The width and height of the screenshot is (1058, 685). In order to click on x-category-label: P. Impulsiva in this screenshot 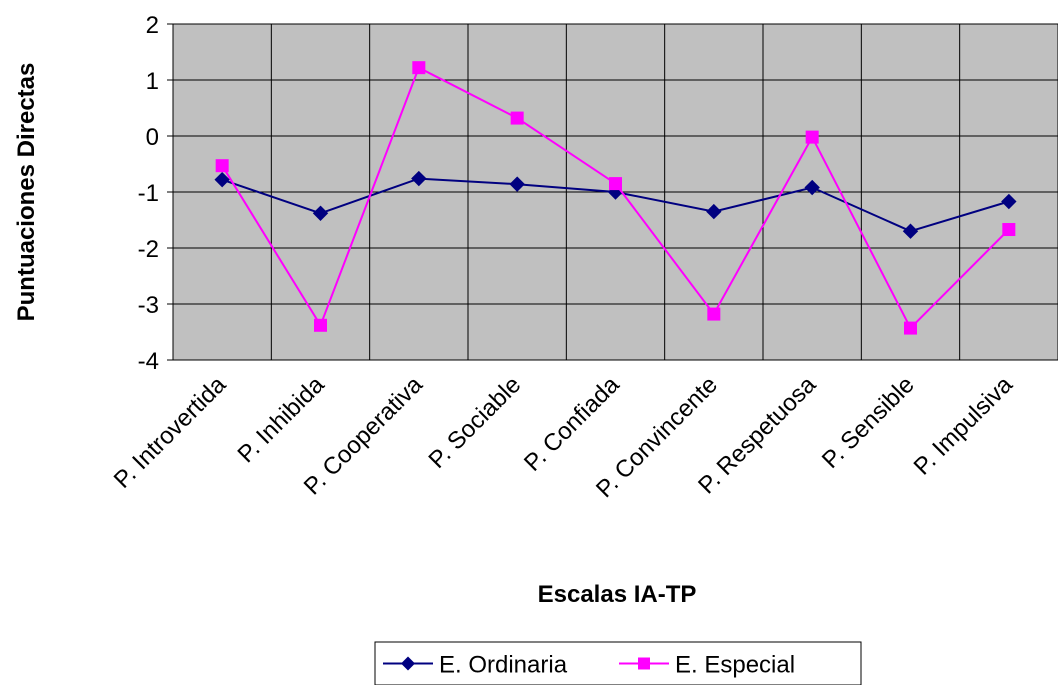, I will do `click(964, 426)`.